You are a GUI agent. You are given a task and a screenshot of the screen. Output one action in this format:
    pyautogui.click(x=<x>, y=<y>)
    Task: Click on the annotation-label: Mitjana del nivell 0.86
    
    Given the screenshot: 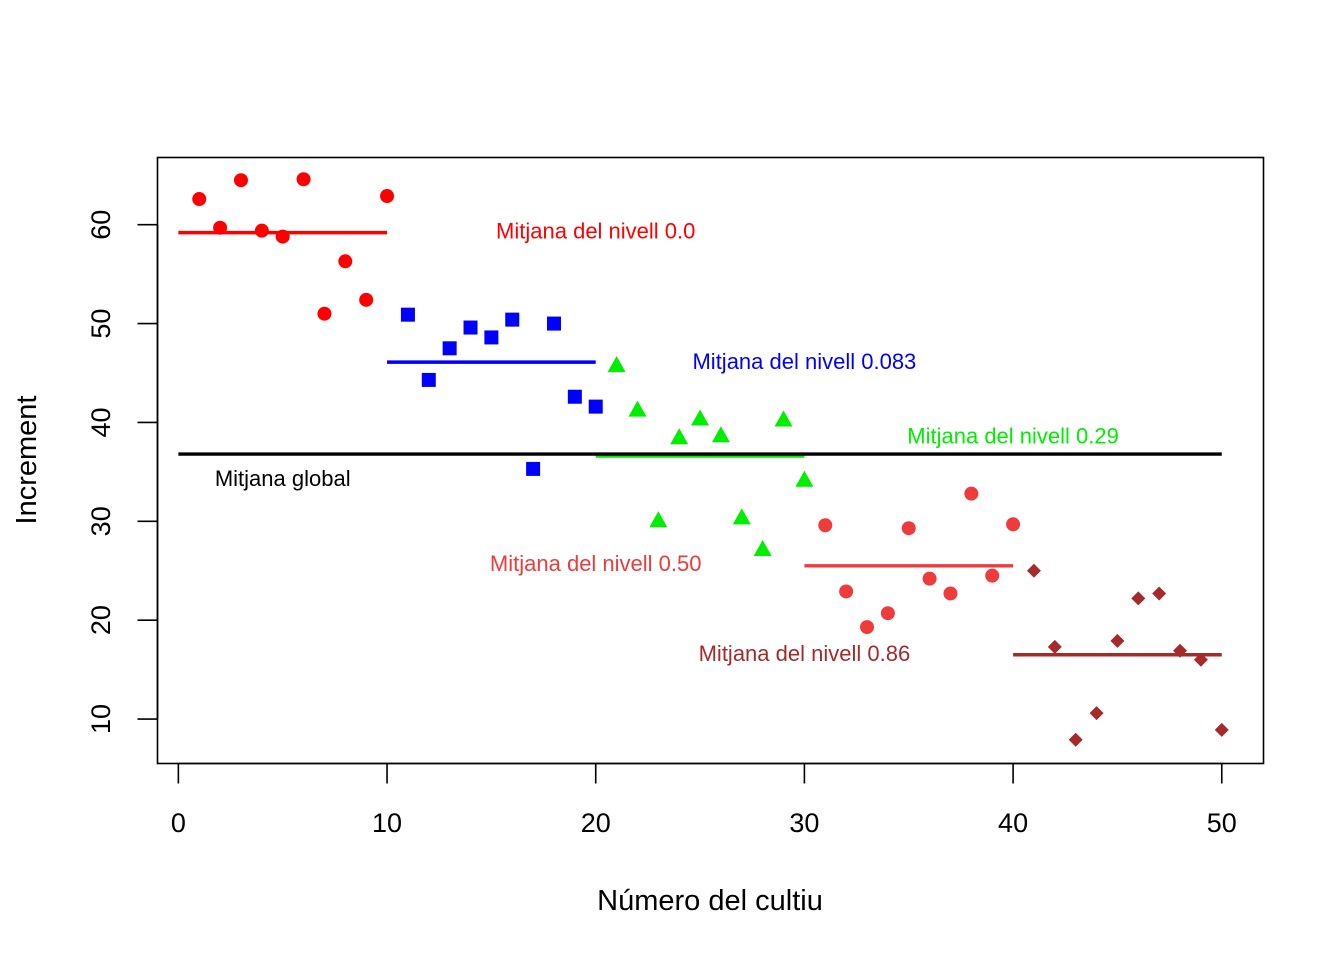 What is the action you would take?
    pyautogui.click(x=805, y=653)
    